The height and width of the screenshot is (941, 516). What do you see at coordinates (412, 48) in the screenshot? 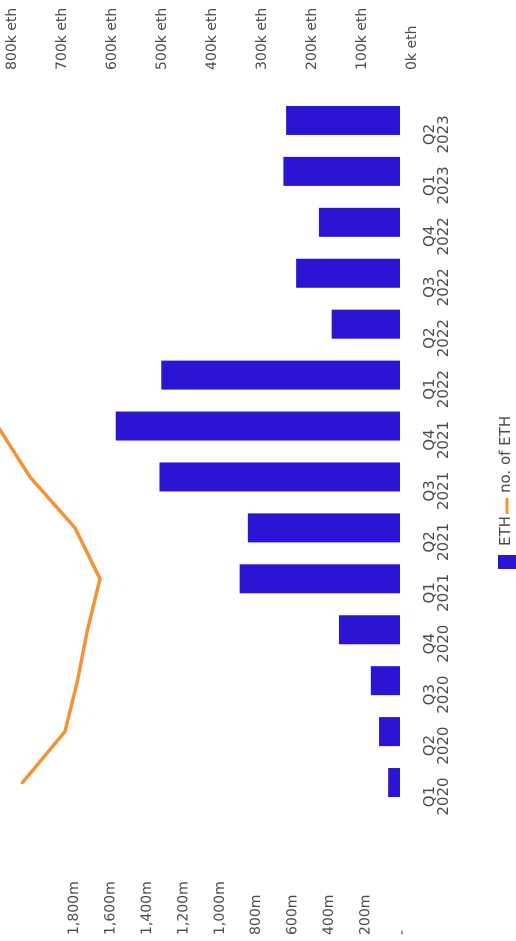
I see `right-tick-label: 0k eth` at bounding box center [412, 48].